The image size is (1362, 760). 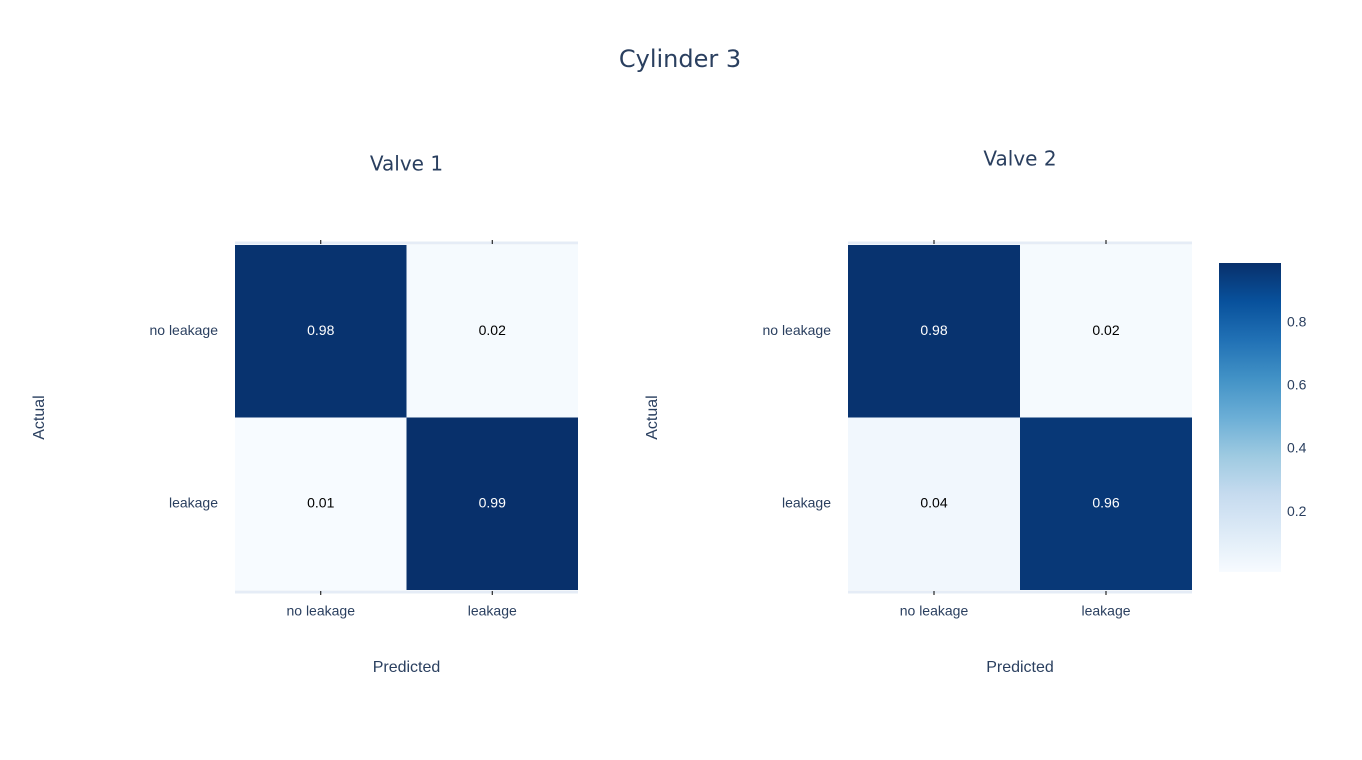 I want to click on colorbar-tick-label: 0.4, so click(x=1297, y=448).